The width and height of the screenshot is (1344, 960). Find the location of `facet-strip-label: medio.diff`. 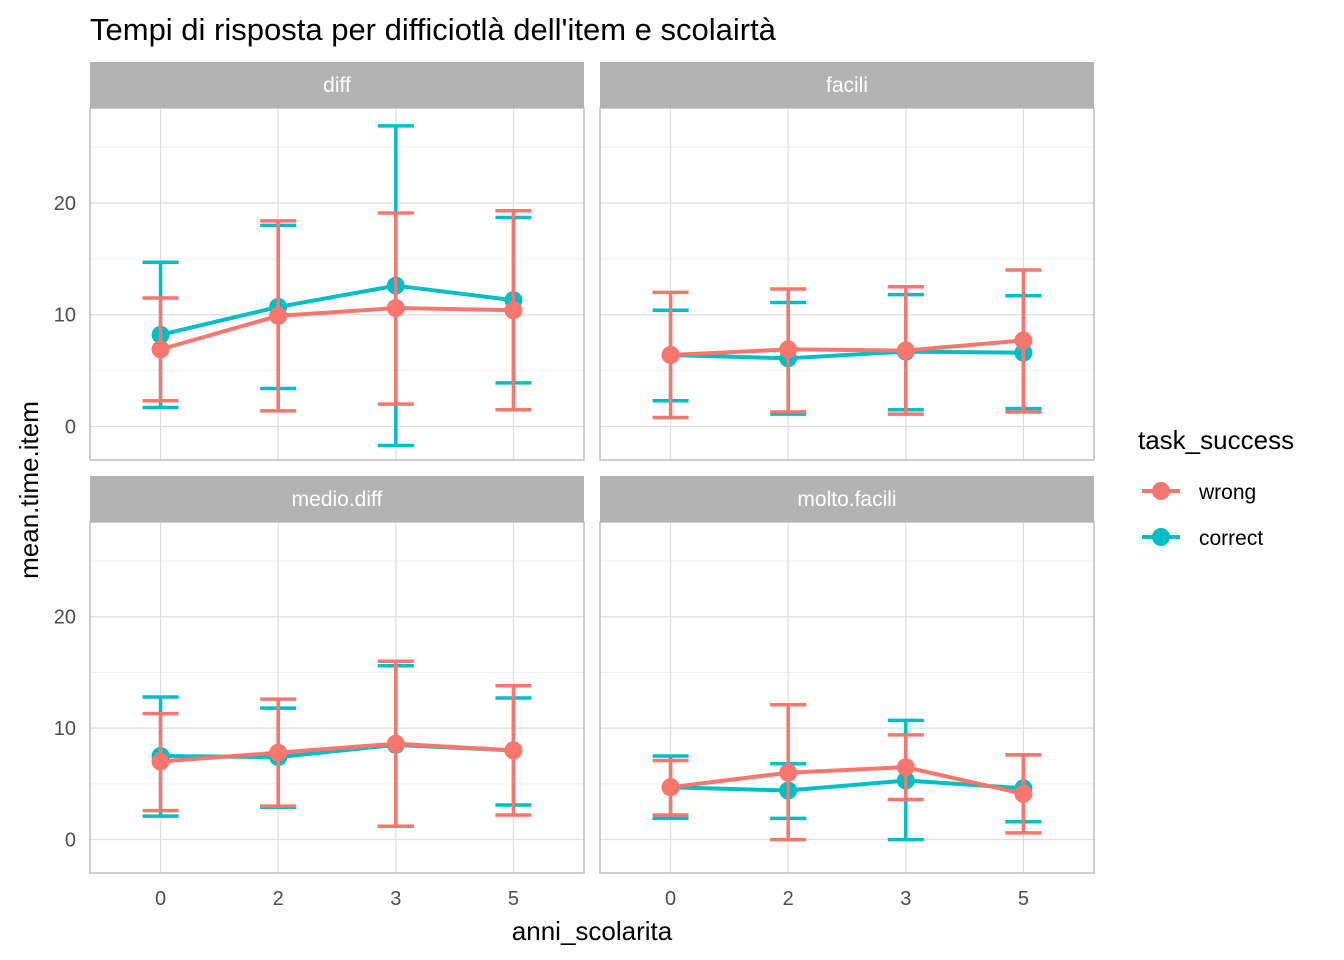

facet-strip-label: medio.diff is located at coordinates (337, 499).